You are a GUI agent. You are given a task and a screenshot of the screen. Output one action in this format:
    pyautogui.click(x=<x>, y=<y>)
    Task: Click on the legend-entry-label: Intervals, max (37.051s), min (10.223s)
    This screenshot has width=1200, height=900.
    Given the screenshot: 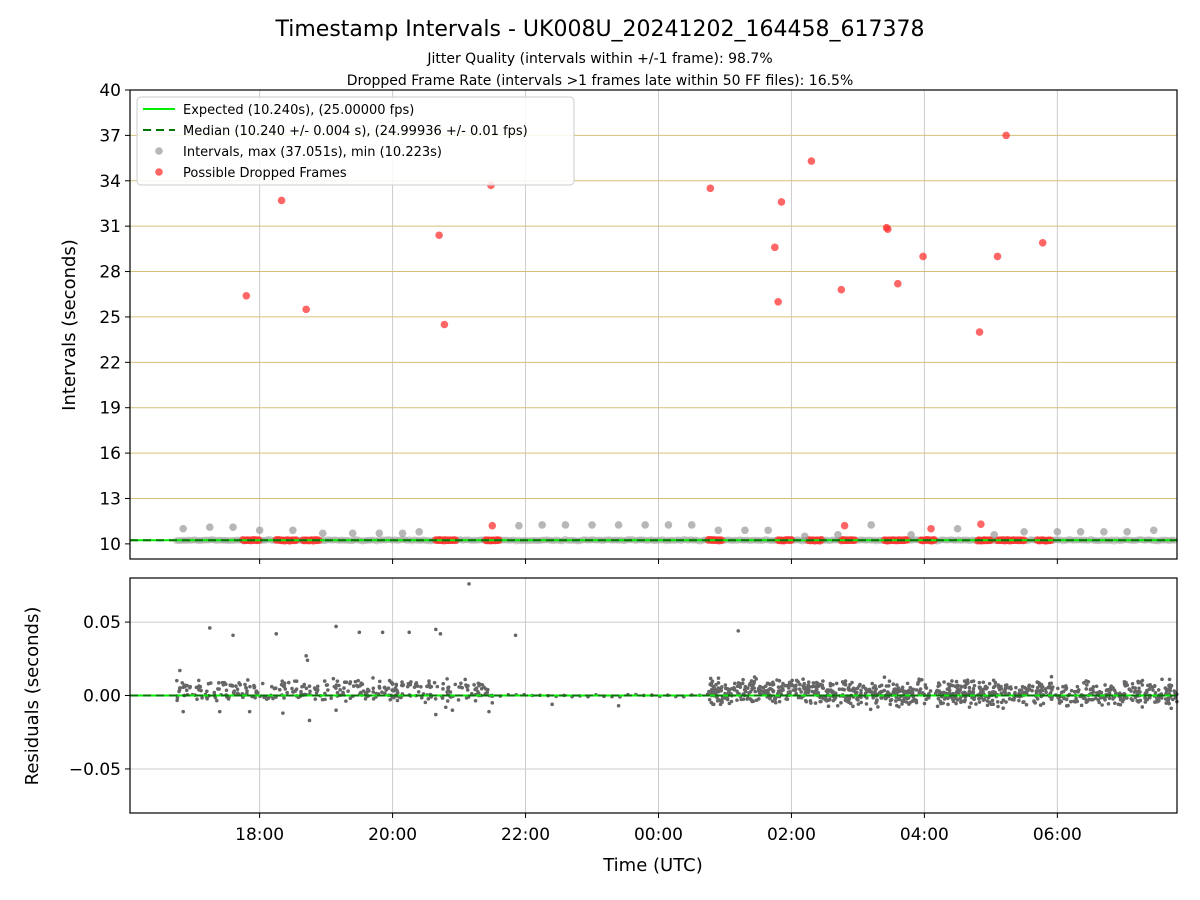 What is the action you would take?
    pyautogui.click(x=312, y=152)
    